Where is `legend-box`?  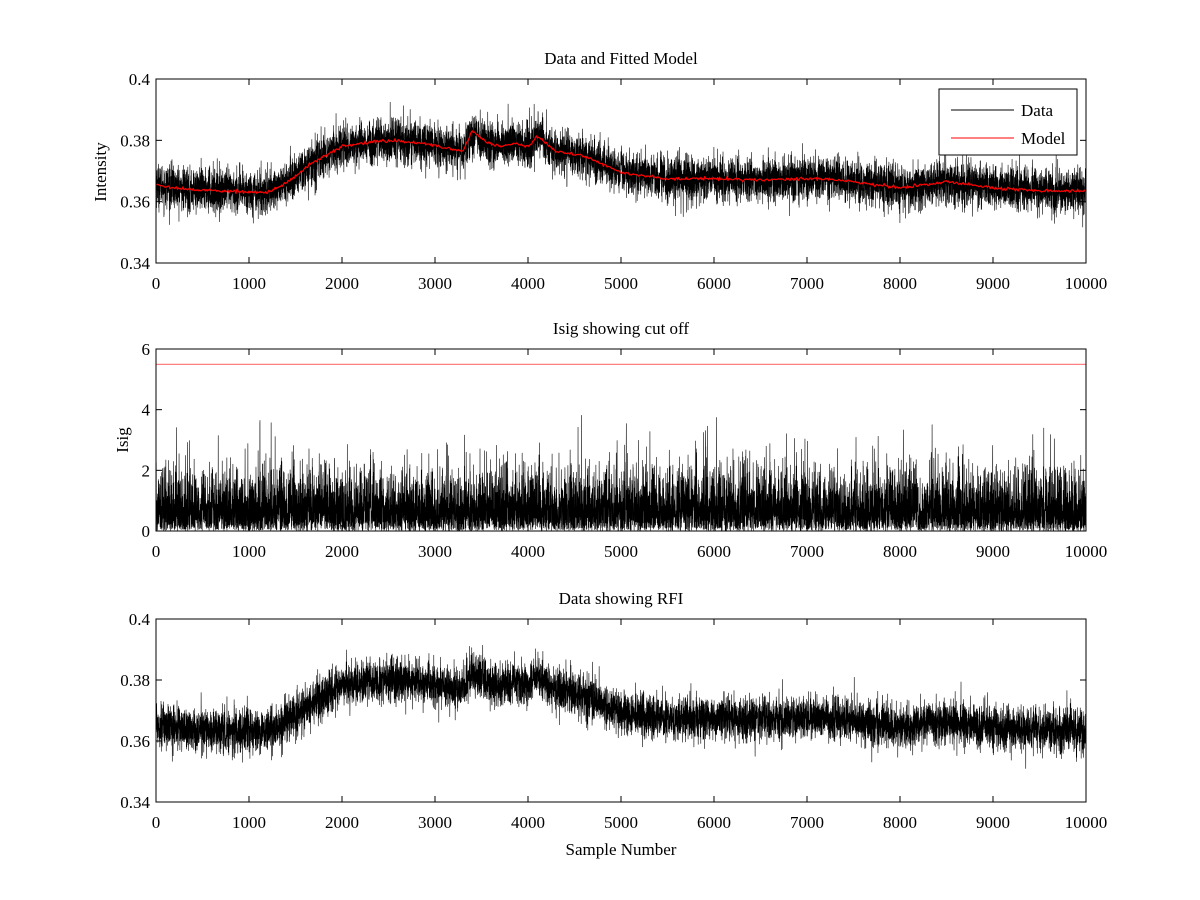 legend-box is located at coordinates (1008, 122).